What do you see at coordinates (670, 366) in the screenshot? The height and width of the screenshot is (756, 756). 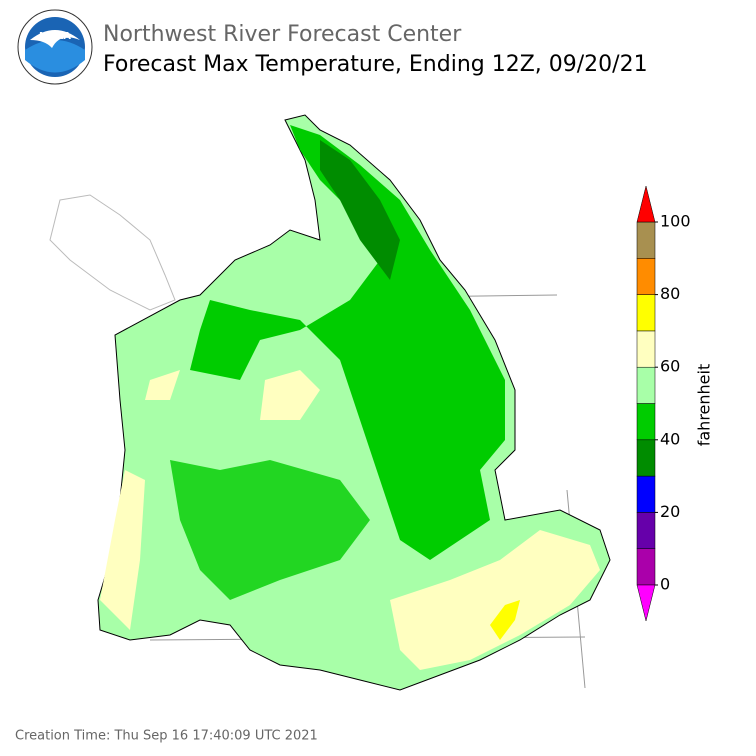 I see `tick-label: 60` at bounding box center [670, 366].